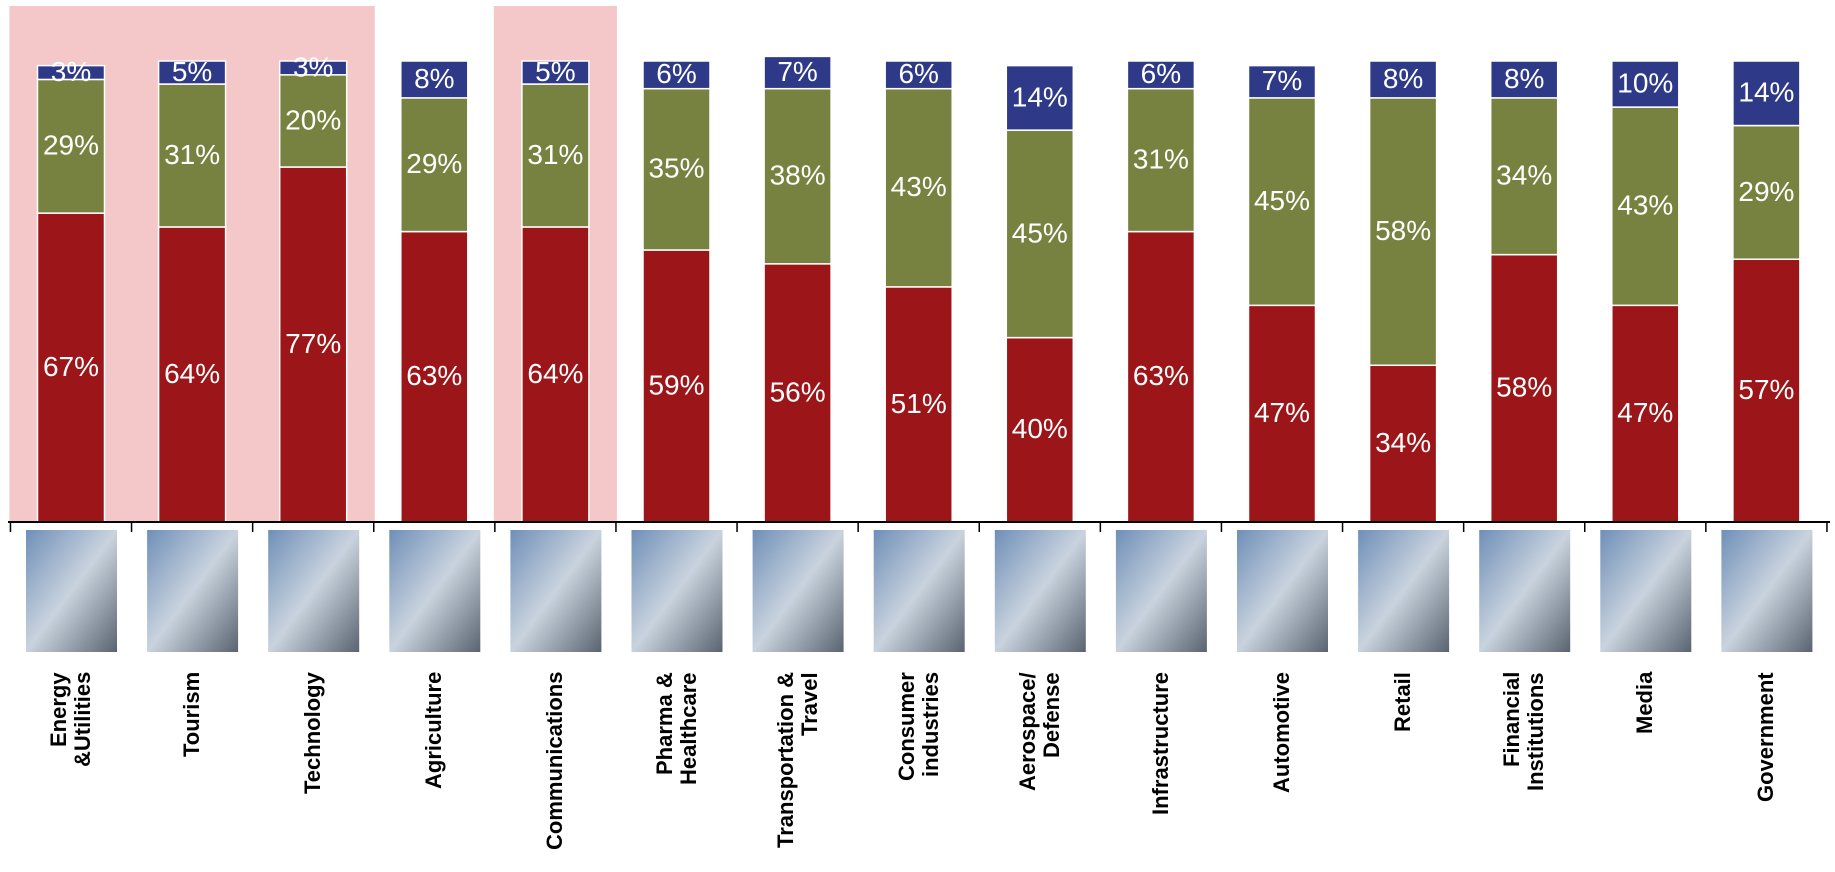 The height and width of the screenshot is (872, 1835). I want to click on category-label: Tourism, so click(191, 715).